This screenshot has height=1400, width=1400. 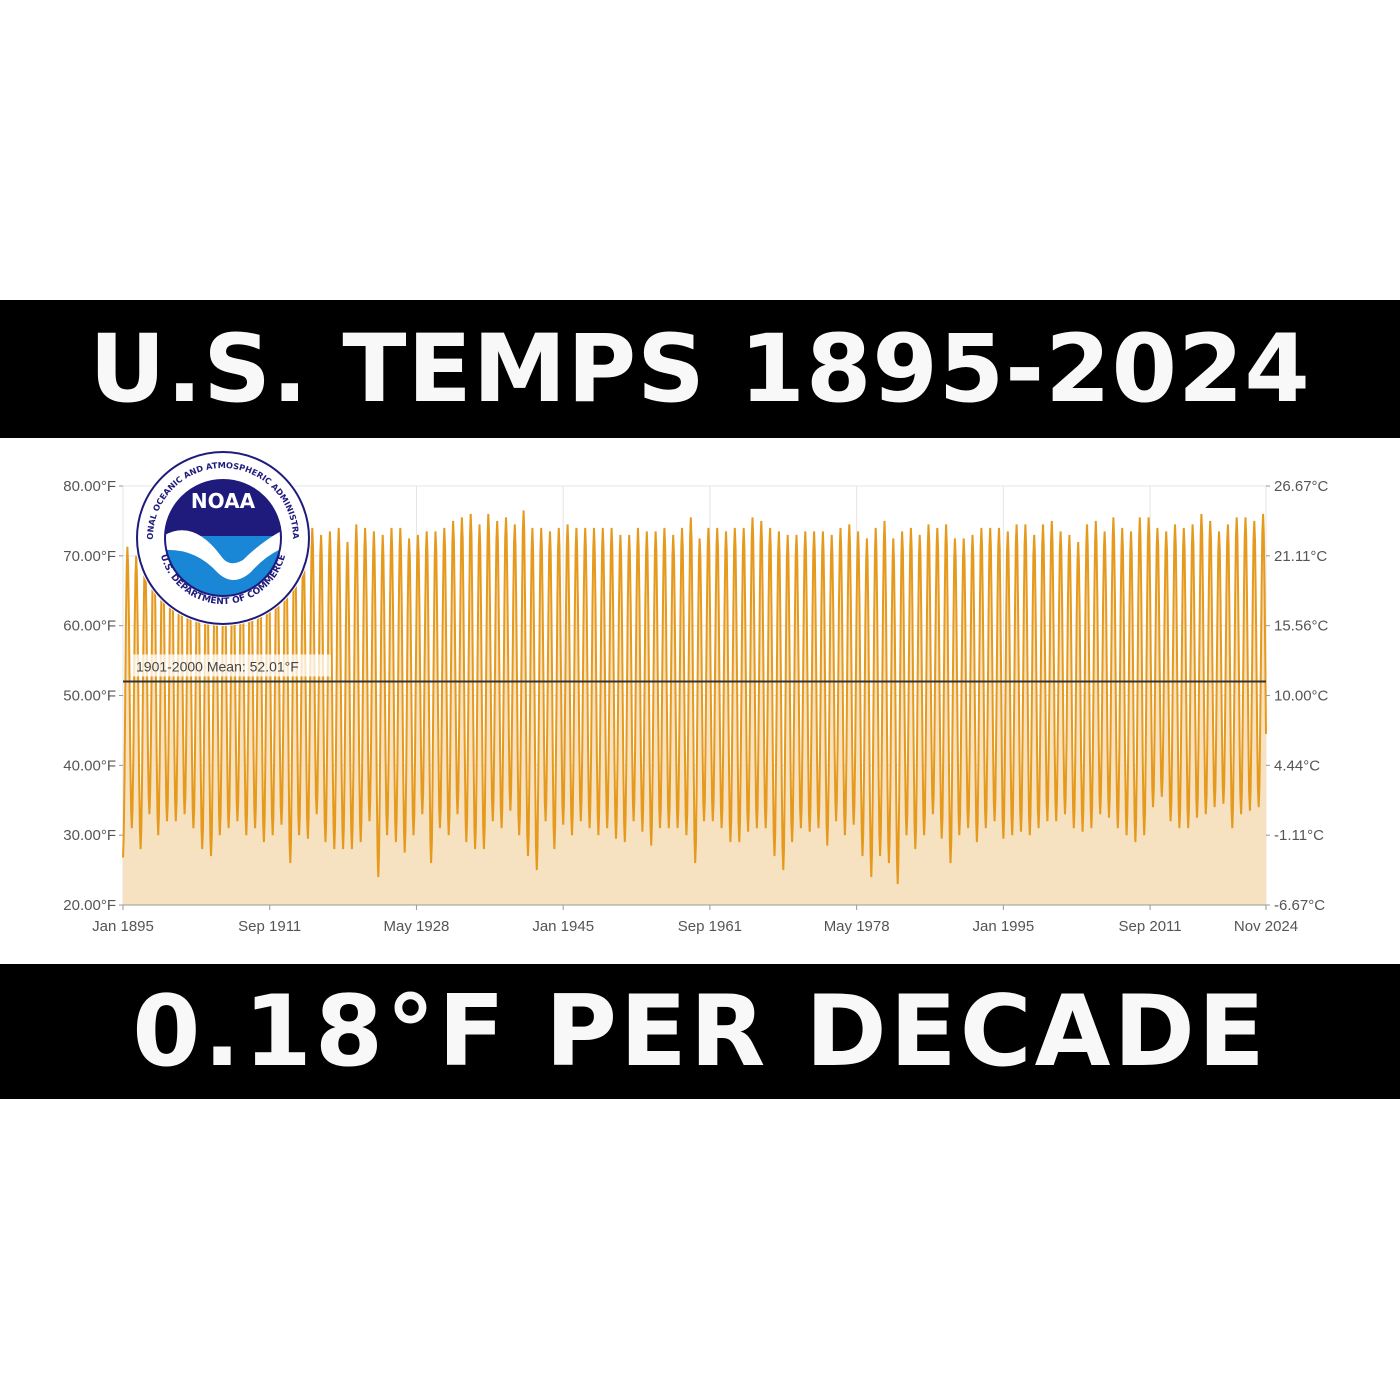 I want to click on y-tick-label-left: 30.00°F, so click(x=89, y=835).